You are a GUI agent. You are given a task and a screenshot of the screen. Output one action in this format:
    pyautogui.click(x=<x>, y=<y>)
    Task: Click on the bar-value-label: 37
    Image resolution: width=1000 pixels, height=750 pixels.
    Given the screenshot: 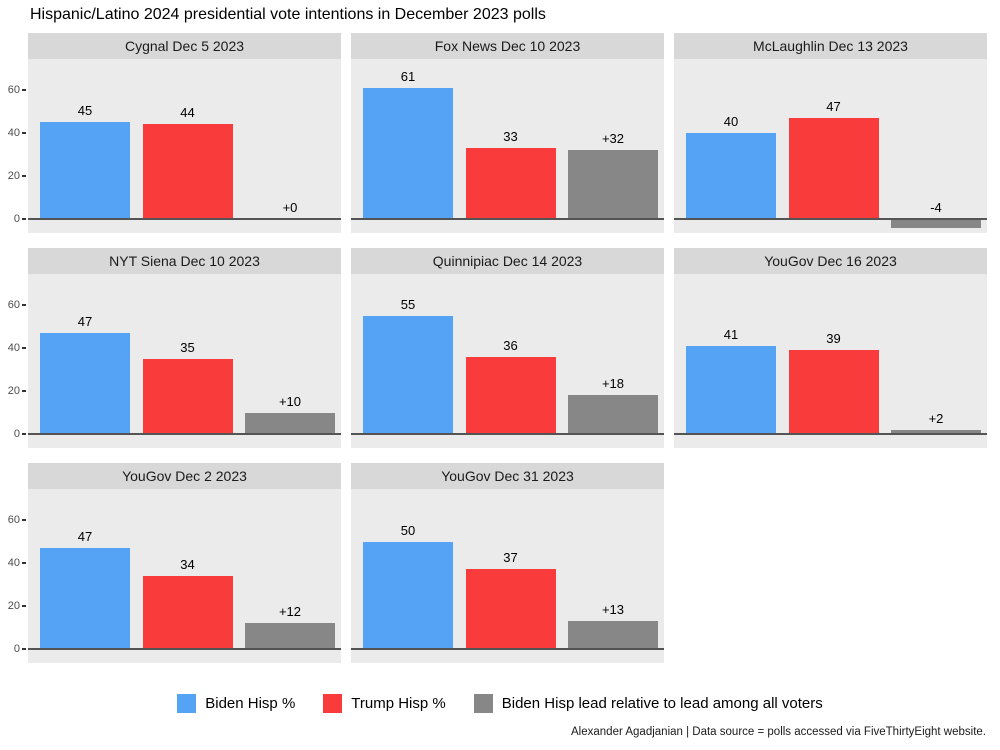 What is the action you would take?
    pyautogui.click(x=510, y=558)
    